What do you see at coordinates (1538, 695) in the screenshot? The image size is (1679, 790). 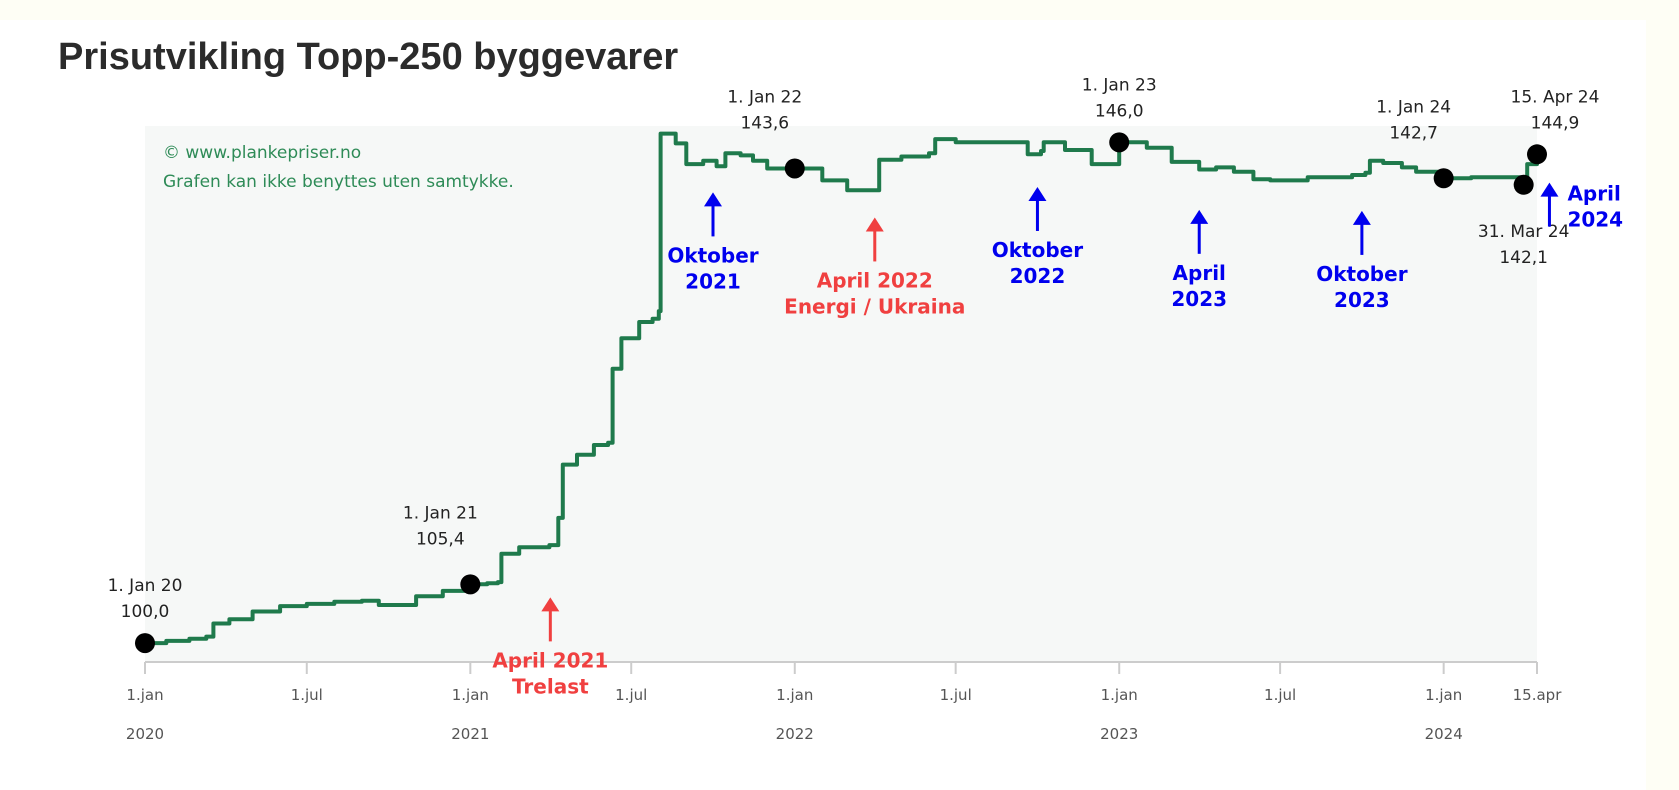 I see `x-tick-label: 15.apr` at bounding box center [1538, 695].